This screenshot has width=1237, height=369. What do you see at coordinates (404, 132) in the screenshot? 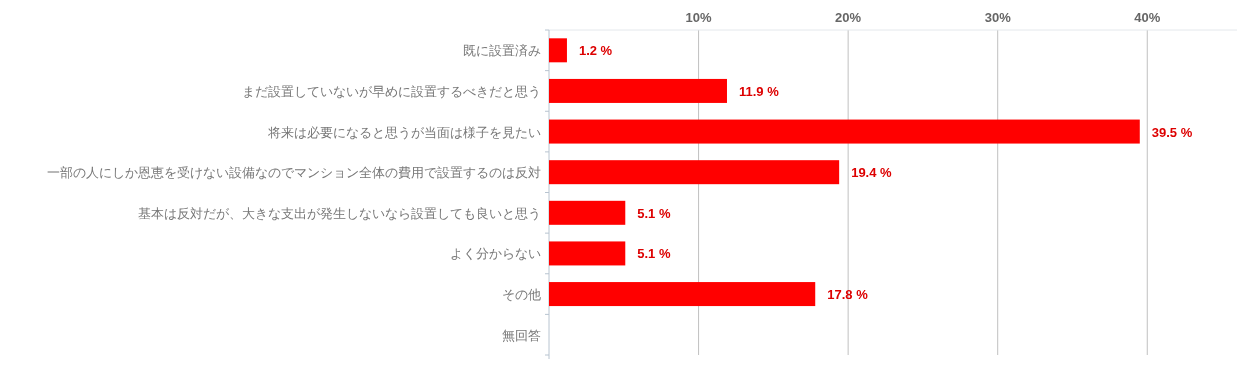
I see `y-tick-label: 将来は必要になると思うが当面は様子を見たい` at bounding box center [404, 132].